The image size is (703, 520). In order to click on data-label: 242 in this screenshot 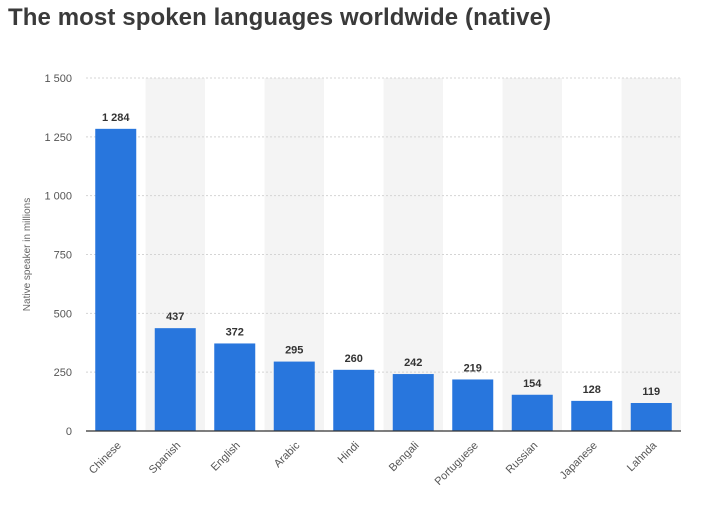, I will do `click(413, 363)`.